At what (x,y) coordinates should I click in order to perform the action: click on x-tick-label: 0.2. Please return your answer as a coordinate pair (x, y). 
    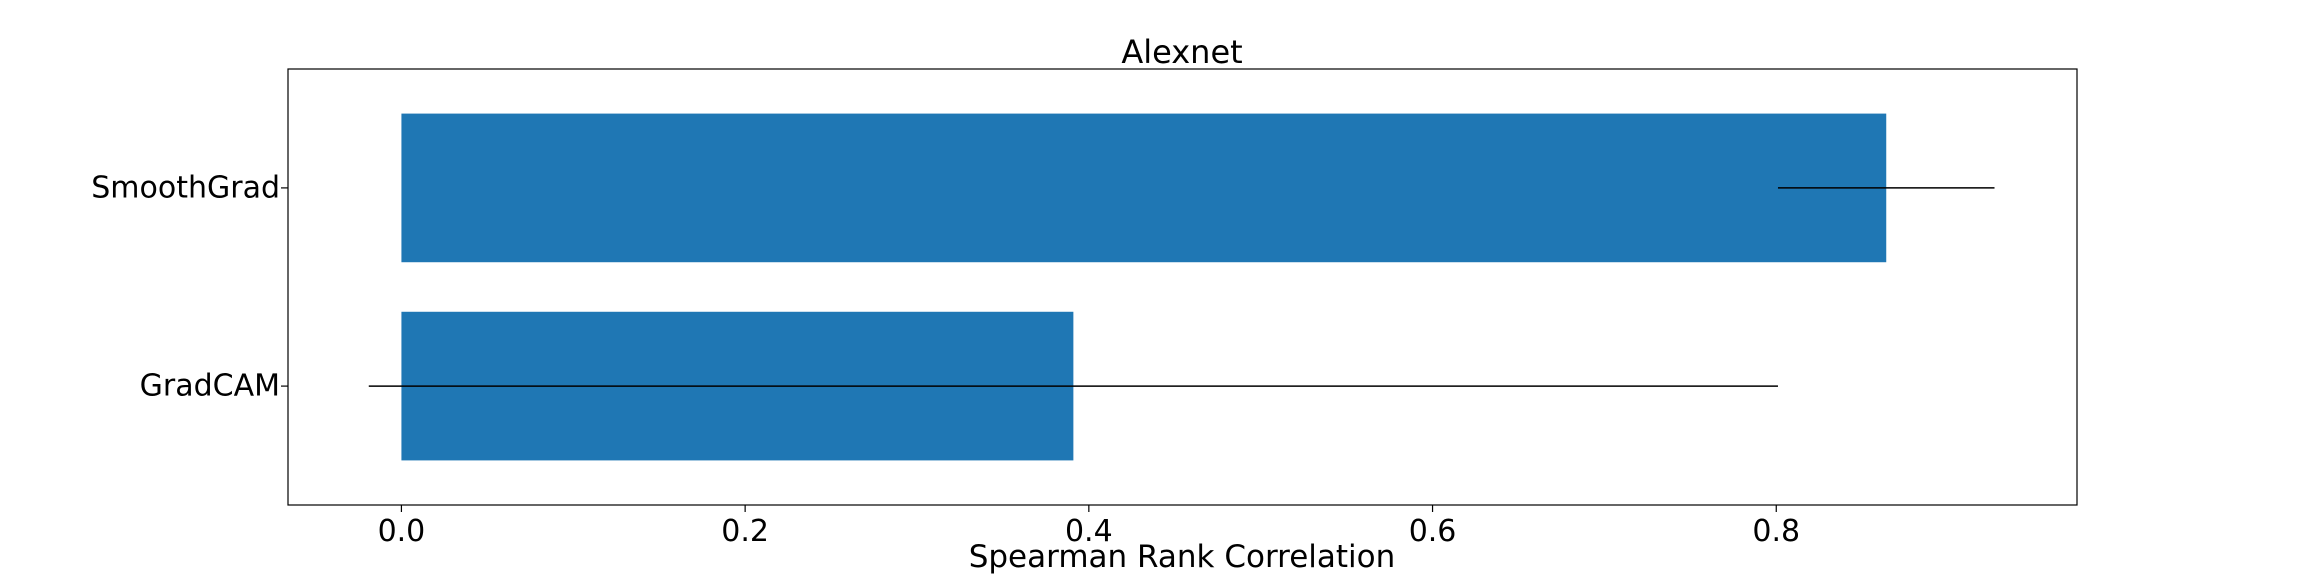
    Looking at the image, I should click on (745, 531).